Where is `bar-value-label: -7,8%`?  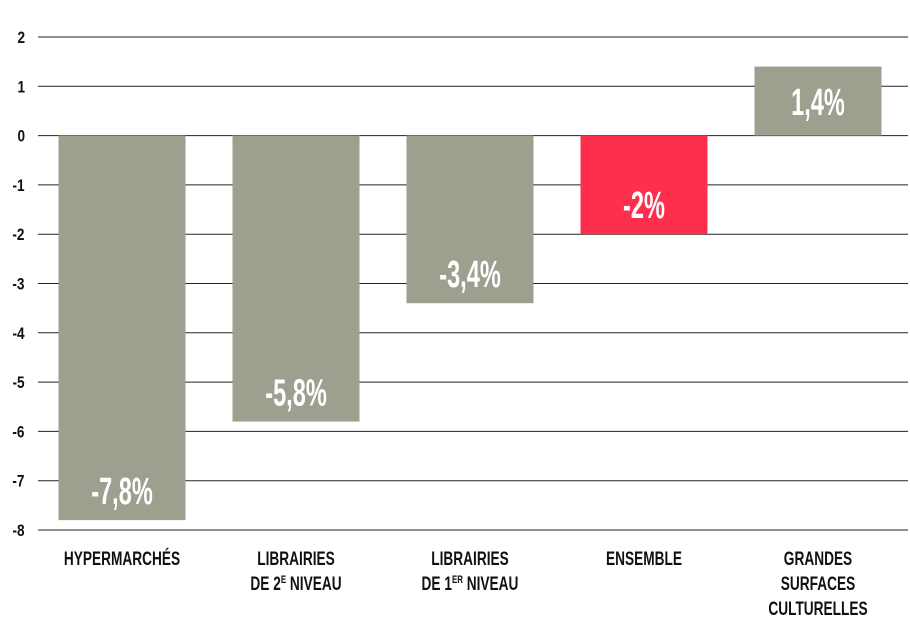
bar-value-label: -7,8% is located at coordinates (122, 490).